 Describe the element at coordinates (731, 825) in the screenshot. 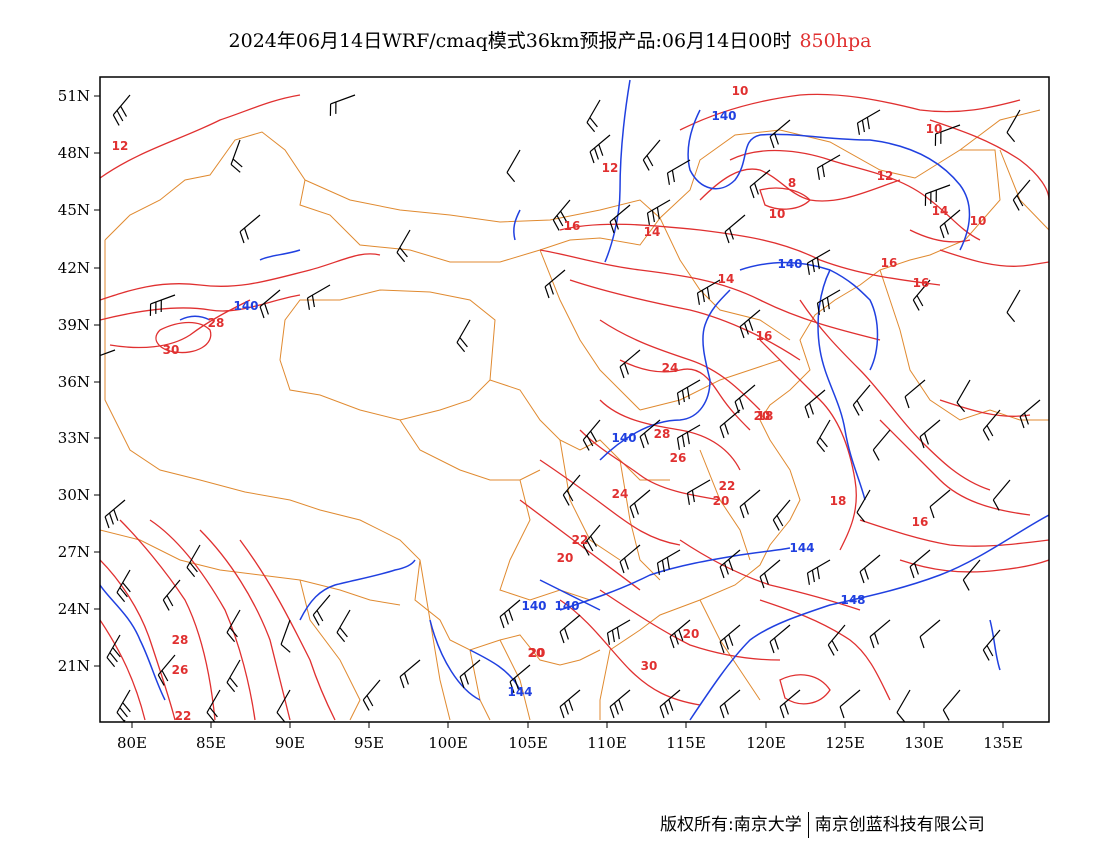

I see `footer-left: 版权所有:南京大学` at that location.